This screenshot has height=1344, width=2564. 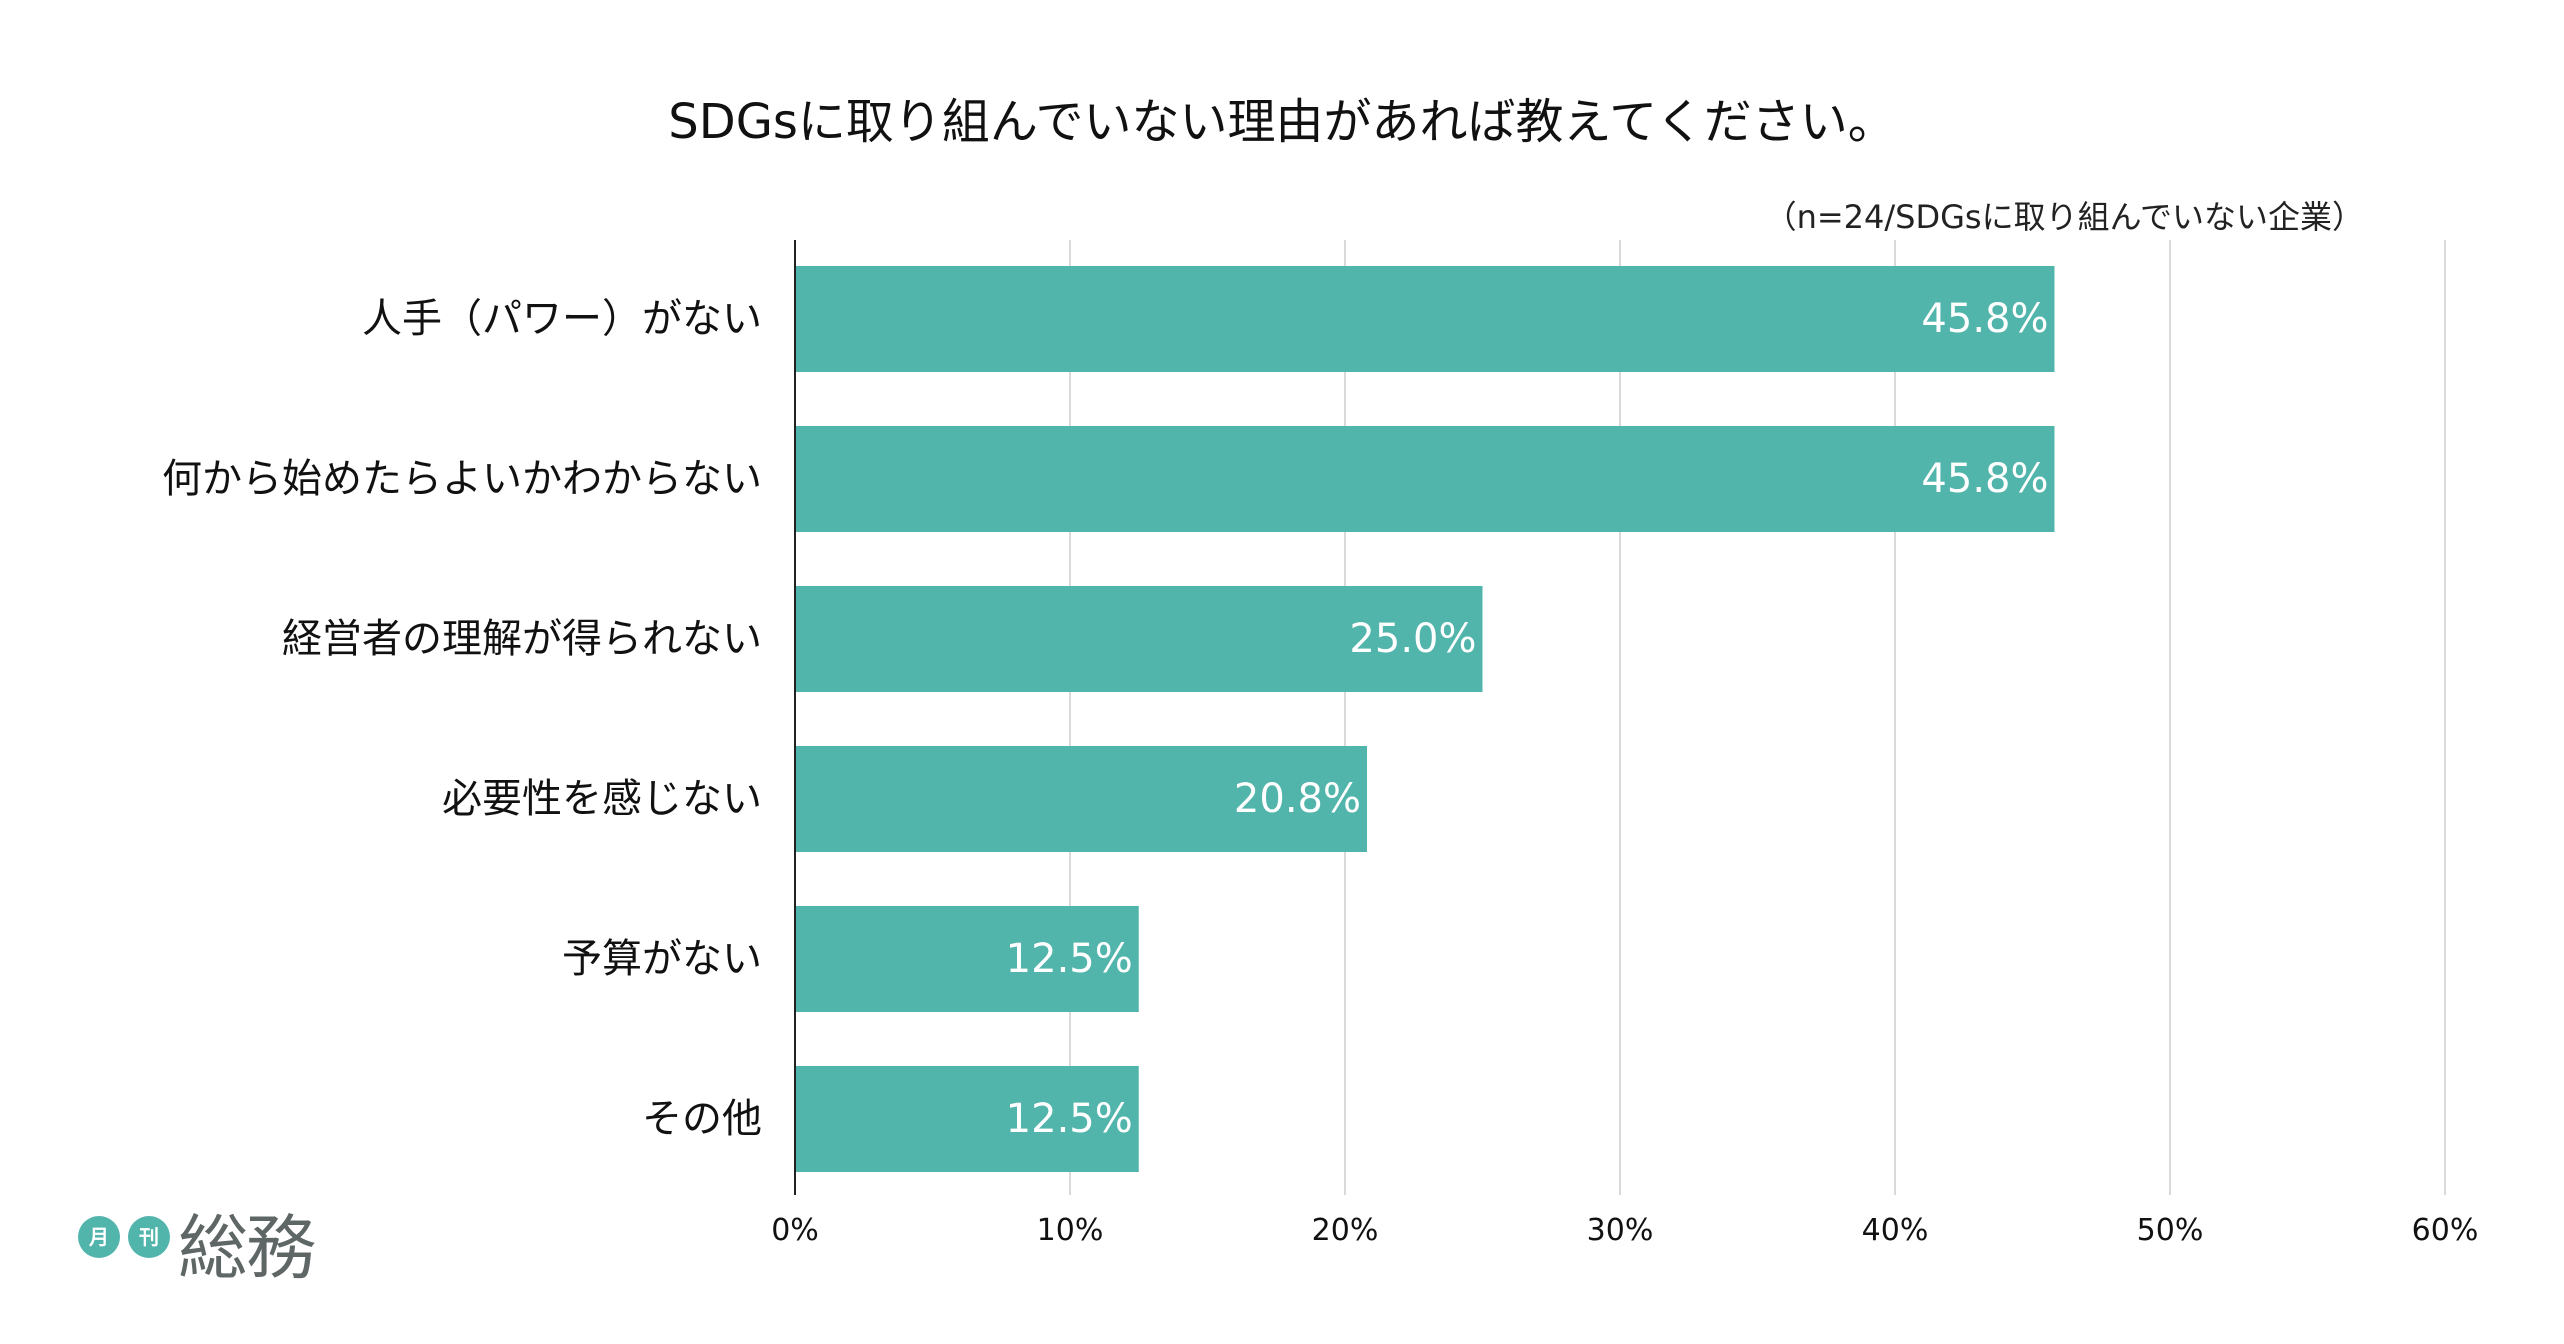 What do you see at coordinates (1282, 122) in the screenshot?
I see `chart-title: SDGsに取り組んでいない理由があれば教えてください。` at bounding box center [1282, 122].